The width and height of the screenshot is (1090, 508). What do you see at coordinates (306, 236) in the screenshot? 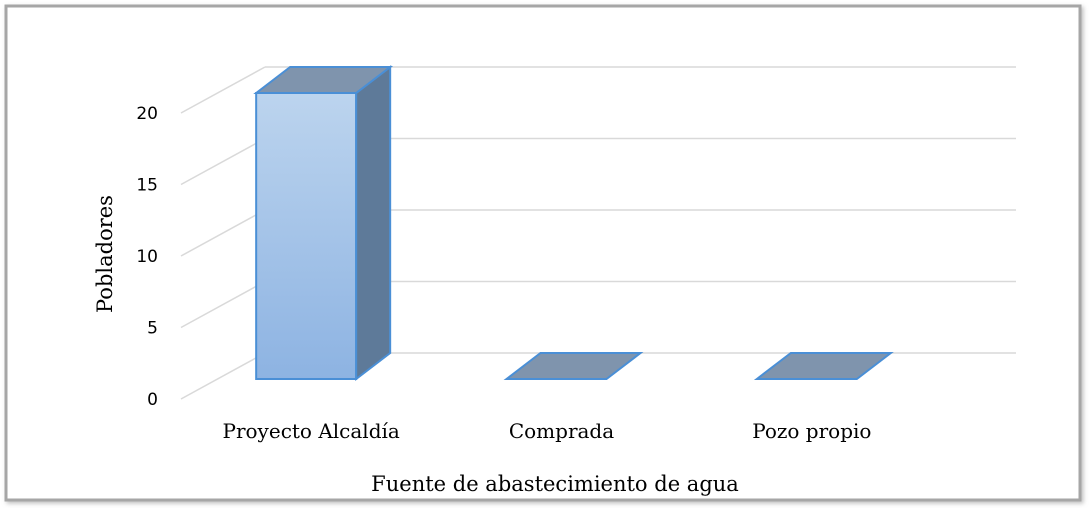
I see `bar-front` at bounding box center [306, 236].